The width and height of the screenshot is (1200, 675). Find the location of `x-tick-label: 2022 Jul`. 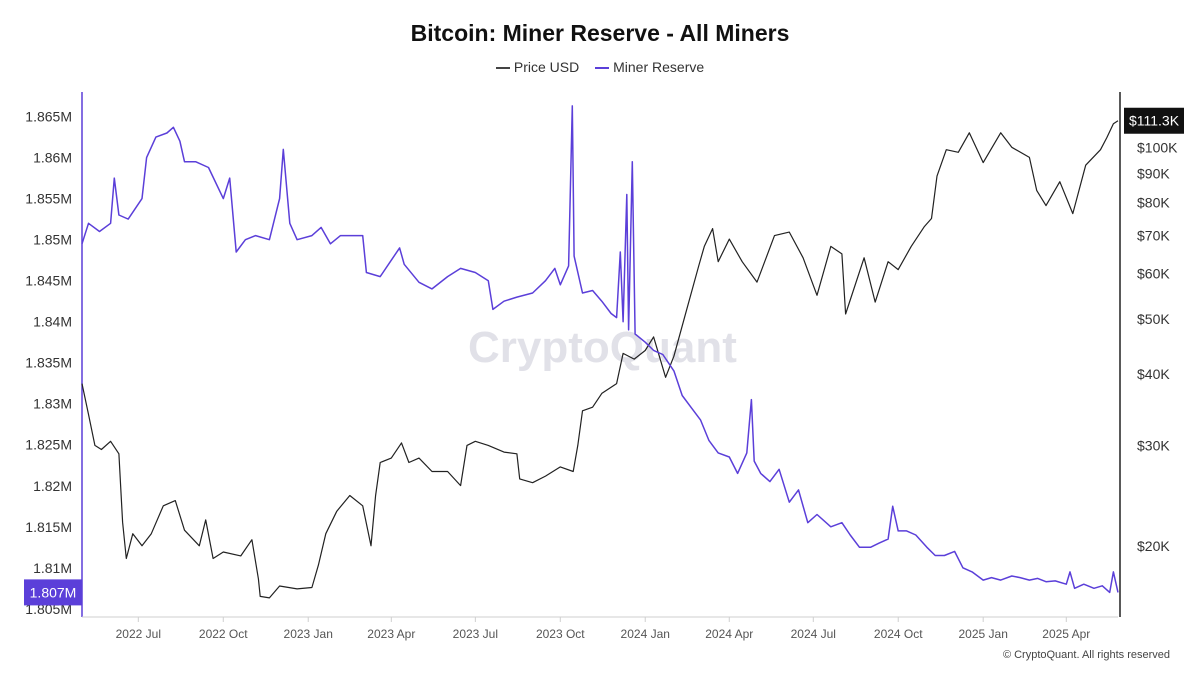

x-tick-label: 2022 Jul is located at coordinates (138, 634).